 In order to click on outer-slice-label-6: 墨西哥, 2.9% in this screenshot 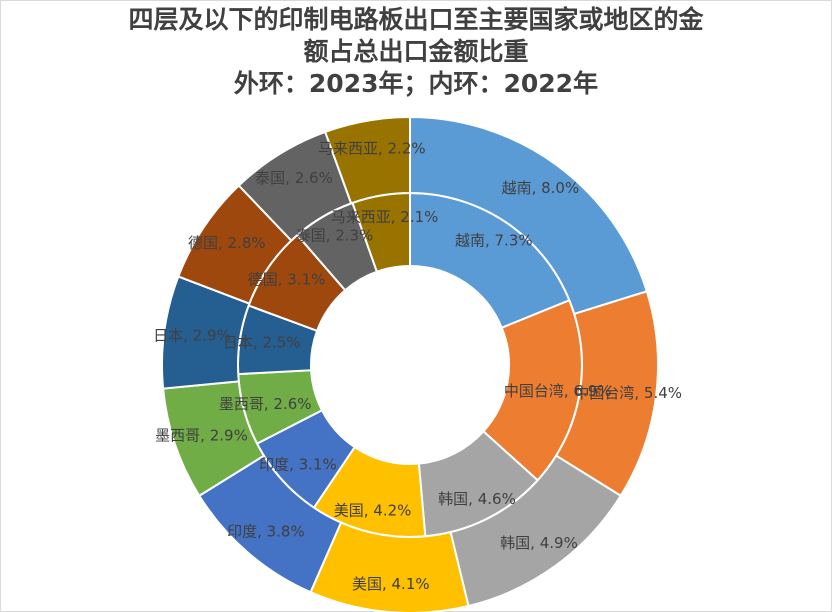, I will do `click(201, 435)`.